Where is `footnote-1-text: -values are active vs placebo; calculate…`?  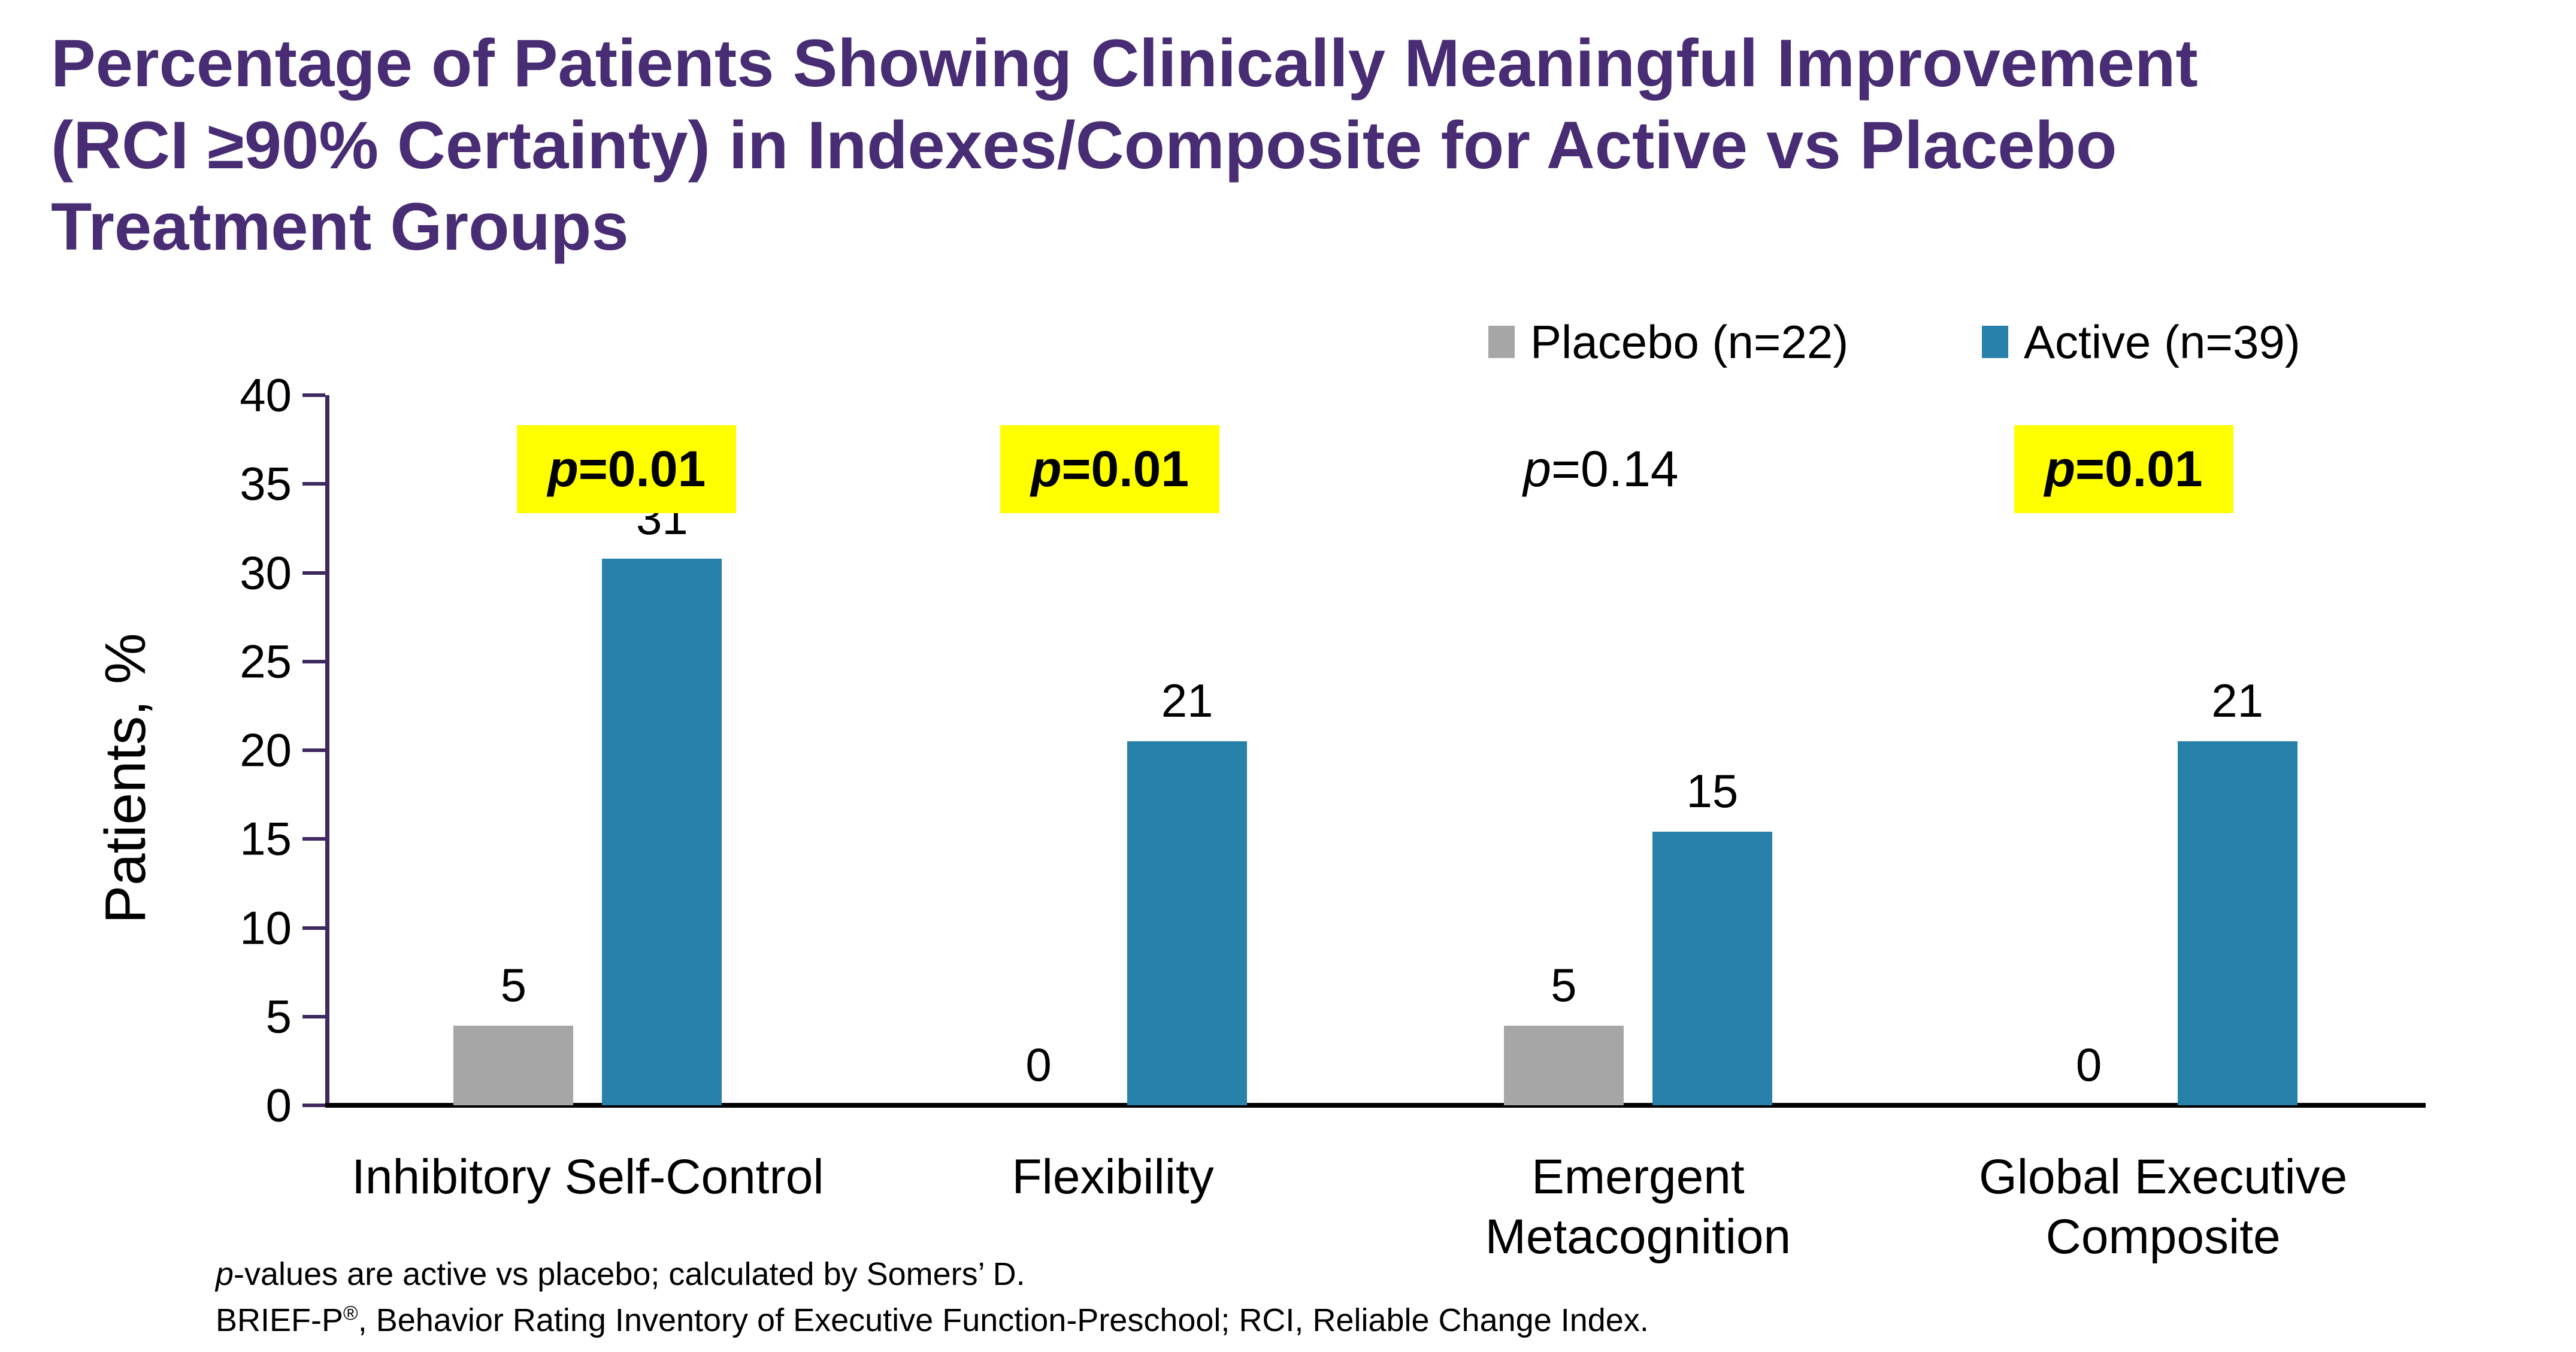 footnote-1-text: -values are active vs placebo; calculate… is located at coordinates (629, 1274).